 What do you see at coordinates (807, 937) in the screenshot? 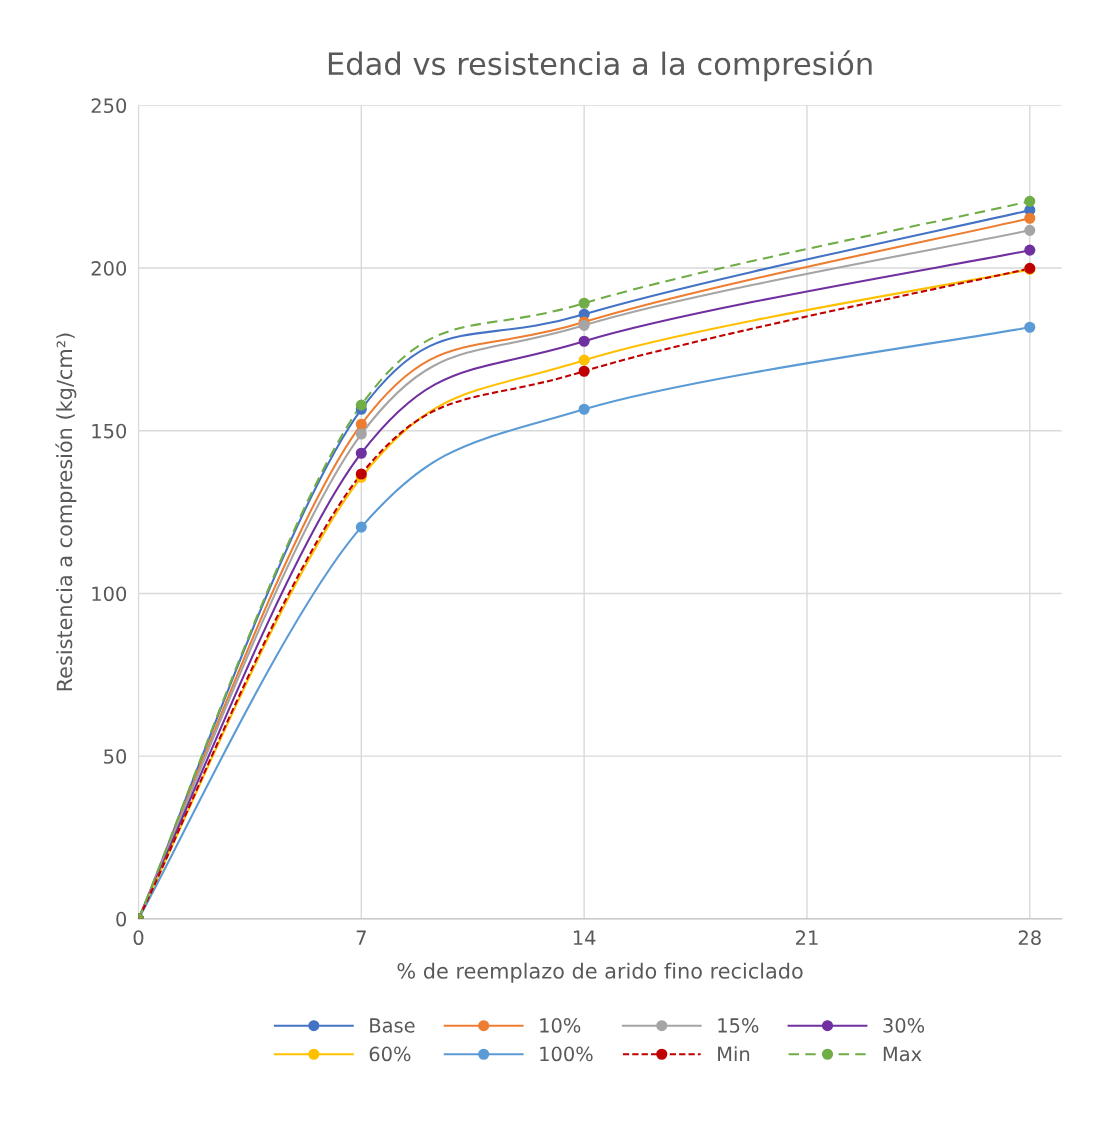
I see `x-tick-label: 21` at bounding box center [807, 937].